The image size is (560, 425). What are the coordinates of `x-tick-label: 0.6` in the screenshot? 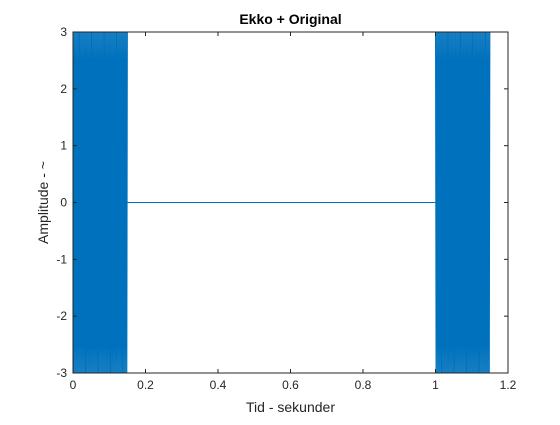 It's located at (290, 385).